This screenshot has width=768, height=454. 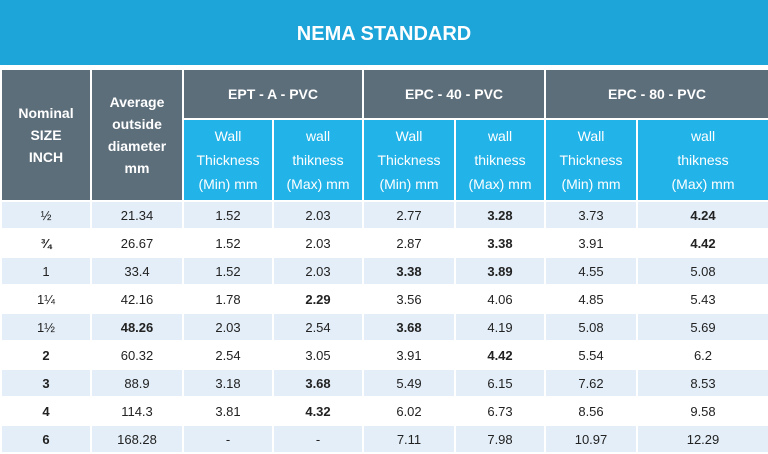 I want to click on table-row: 2 60.32 2.54 3.05 3.91 4.42 5.54 6.2, so click(x=384, y=355).